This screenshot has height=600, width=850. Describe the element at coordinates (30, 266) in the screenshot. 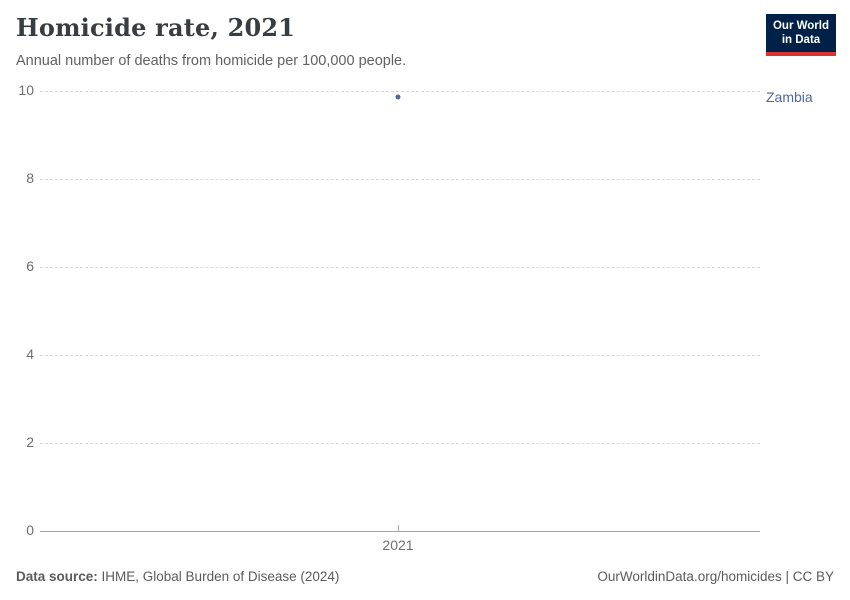

I see `y-axis-tick-label: 6` at that location.